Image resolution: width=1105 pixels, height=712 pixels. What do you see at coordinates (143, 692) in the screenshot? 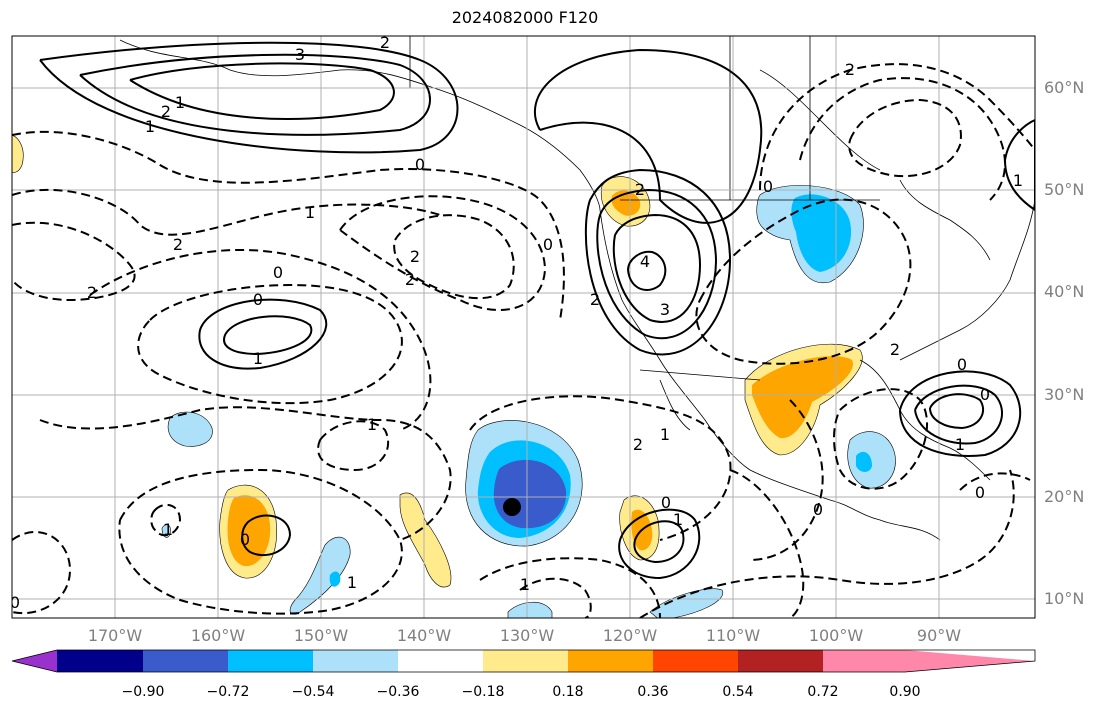
I see `colorbar-tick-label: −0.90` at bounding box center [143, 692].